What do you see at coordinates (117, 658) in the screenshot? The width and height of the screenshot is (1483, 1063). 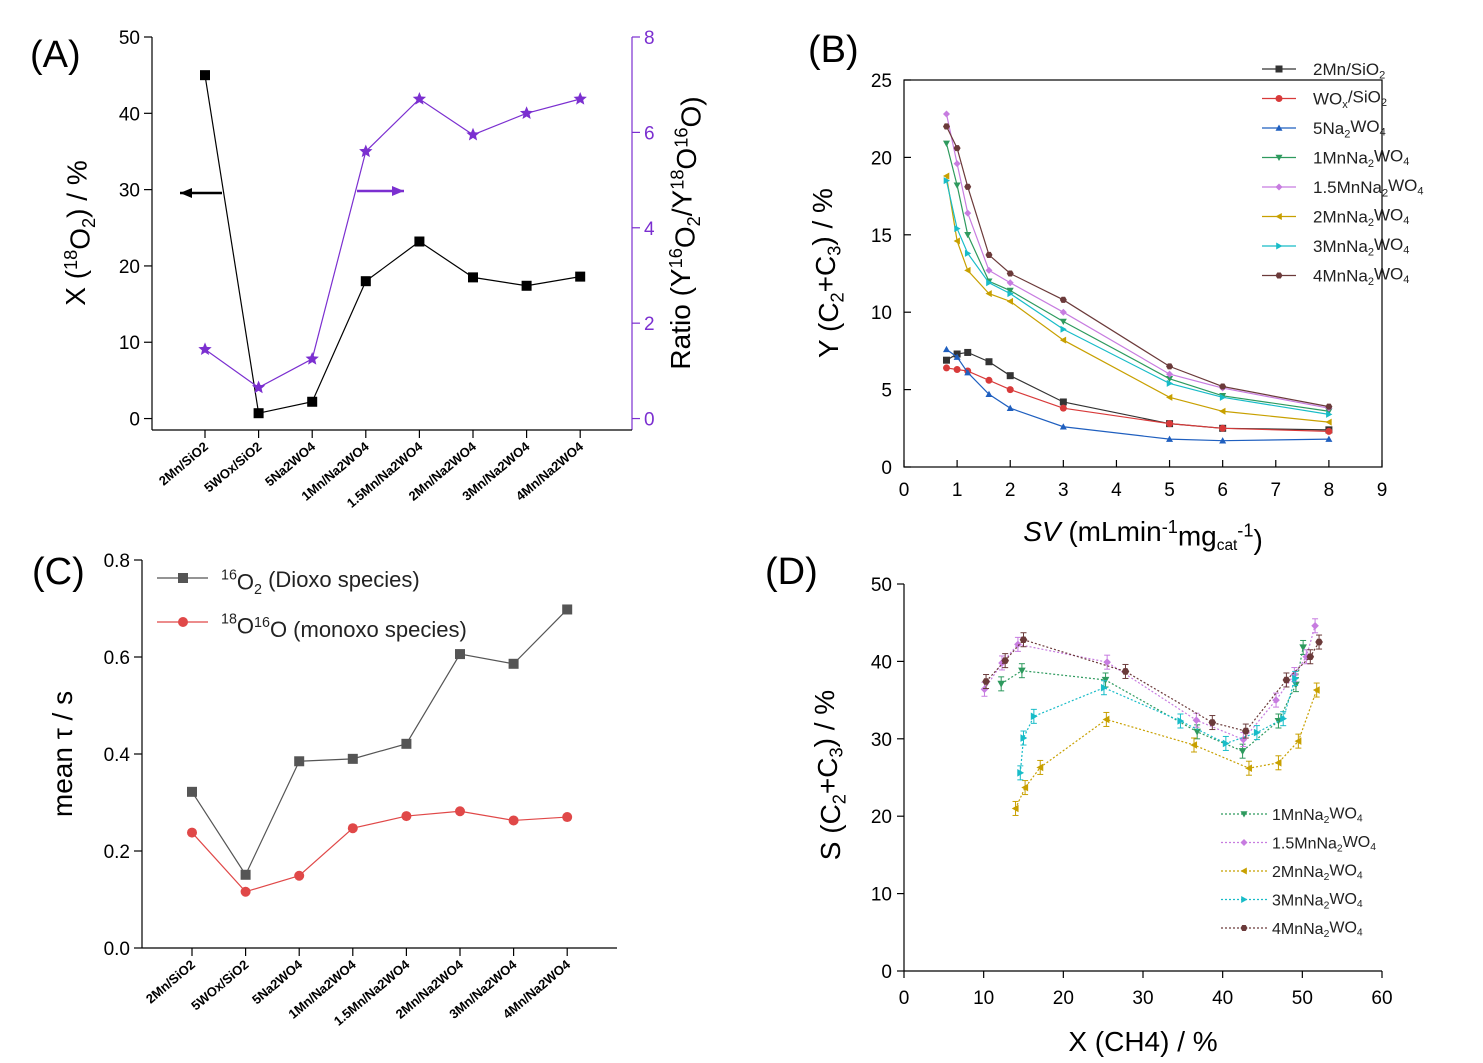 I see `y-tick-label-c: 0.6` at bounding box center [117, 658].